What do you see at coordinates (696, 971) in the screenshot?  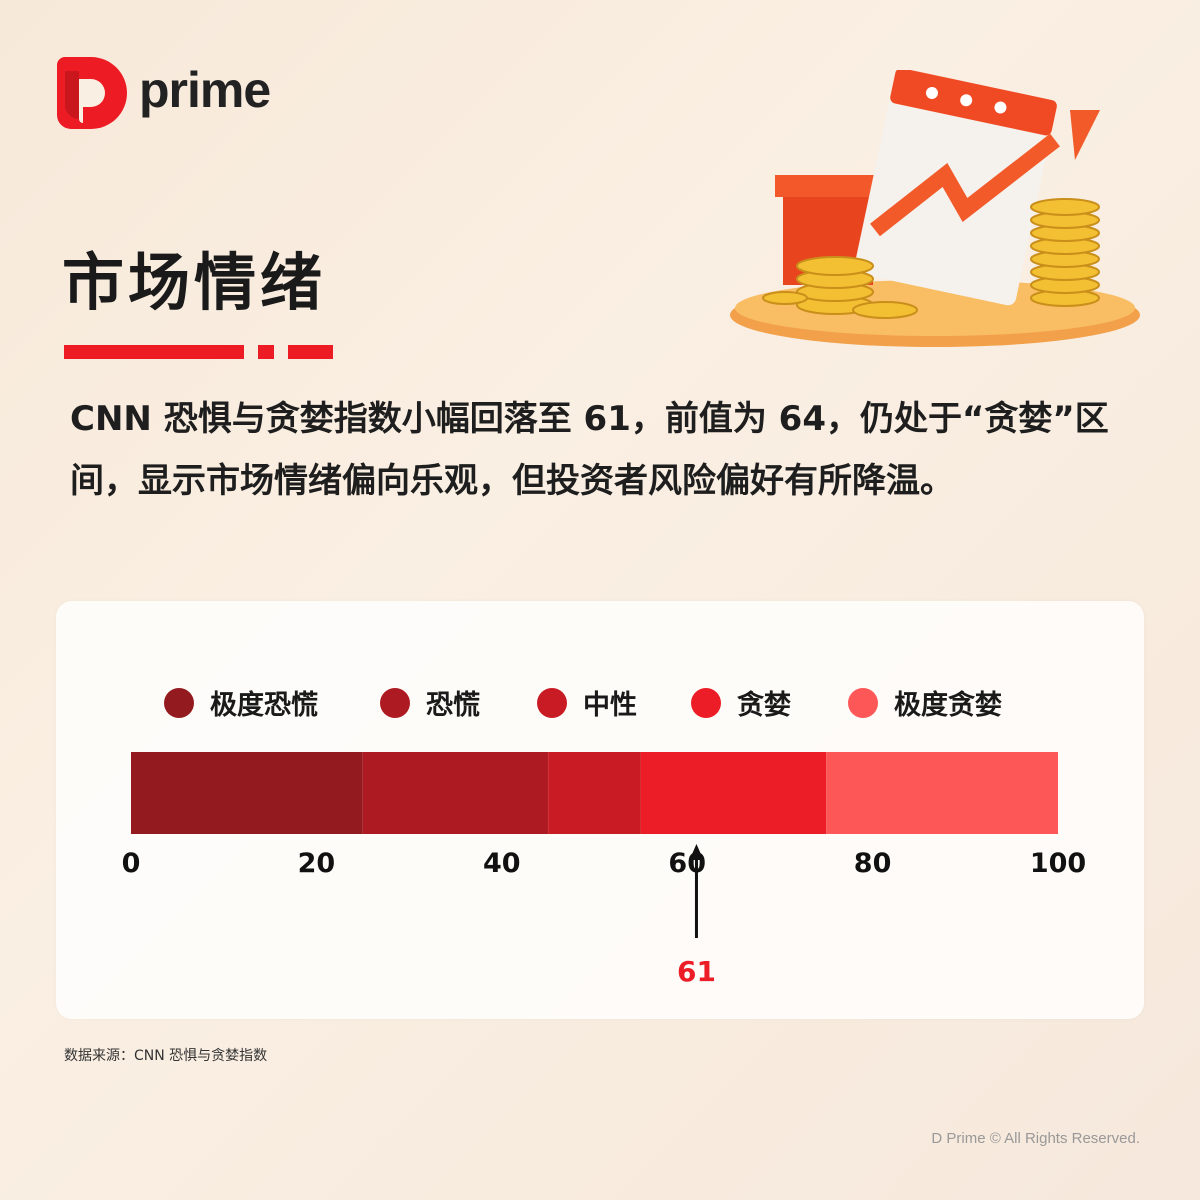 I see `indicator-value: 61` at bounding box center [696, 971].